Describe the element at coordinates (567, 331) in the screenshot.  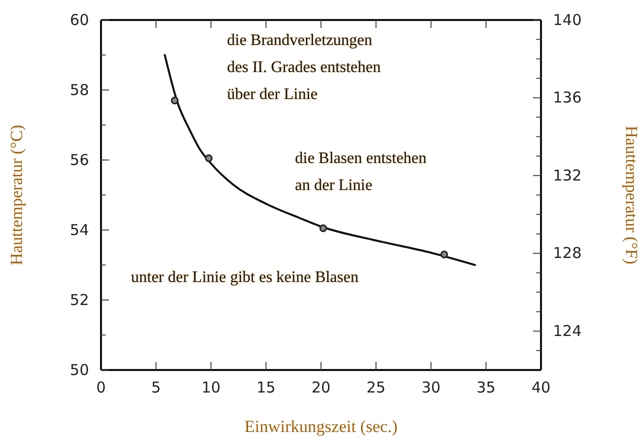
I see `y2-tick-label: 124` at that location.